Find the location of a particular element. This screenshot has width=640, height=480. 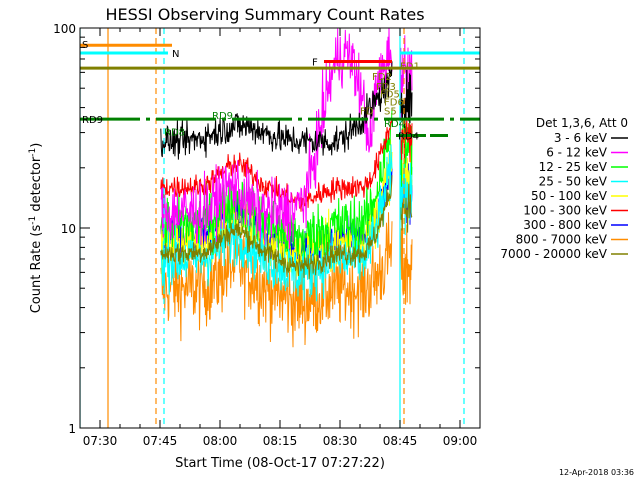

x-tick-label: 08:00 is located at coordinates (220, 441).